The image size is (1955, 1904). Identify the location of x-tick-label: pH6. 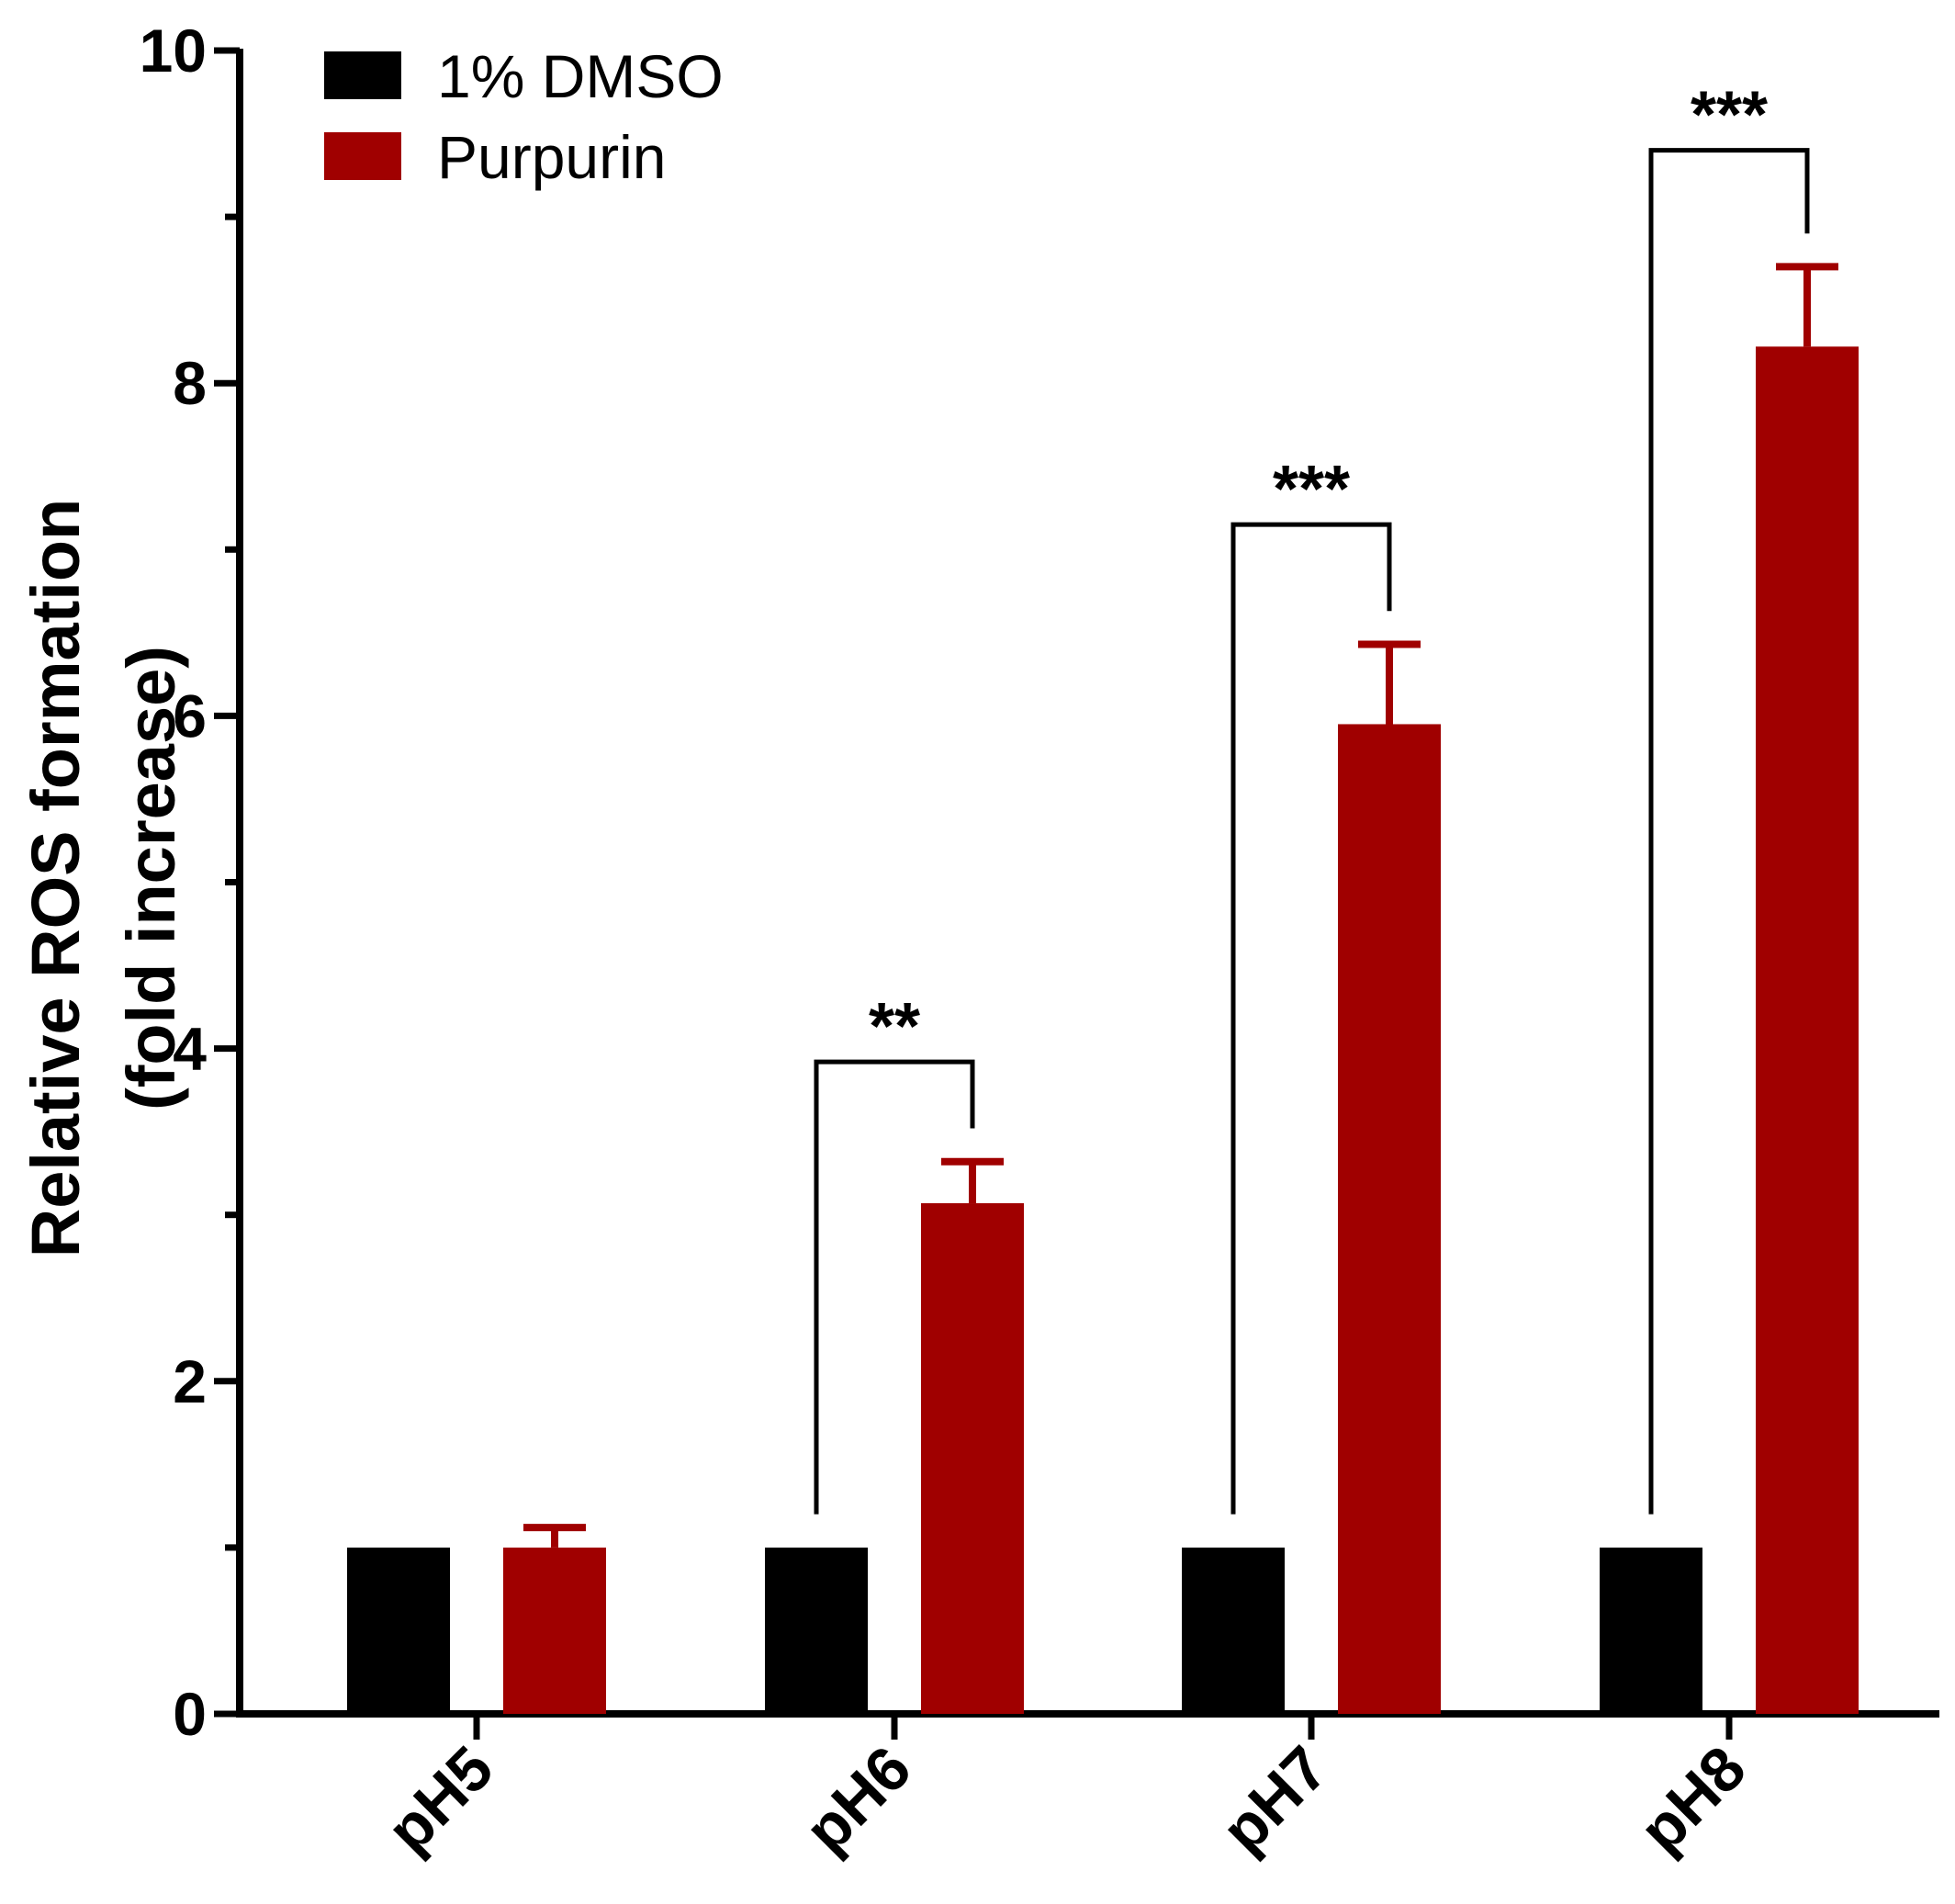
(858, 1799).